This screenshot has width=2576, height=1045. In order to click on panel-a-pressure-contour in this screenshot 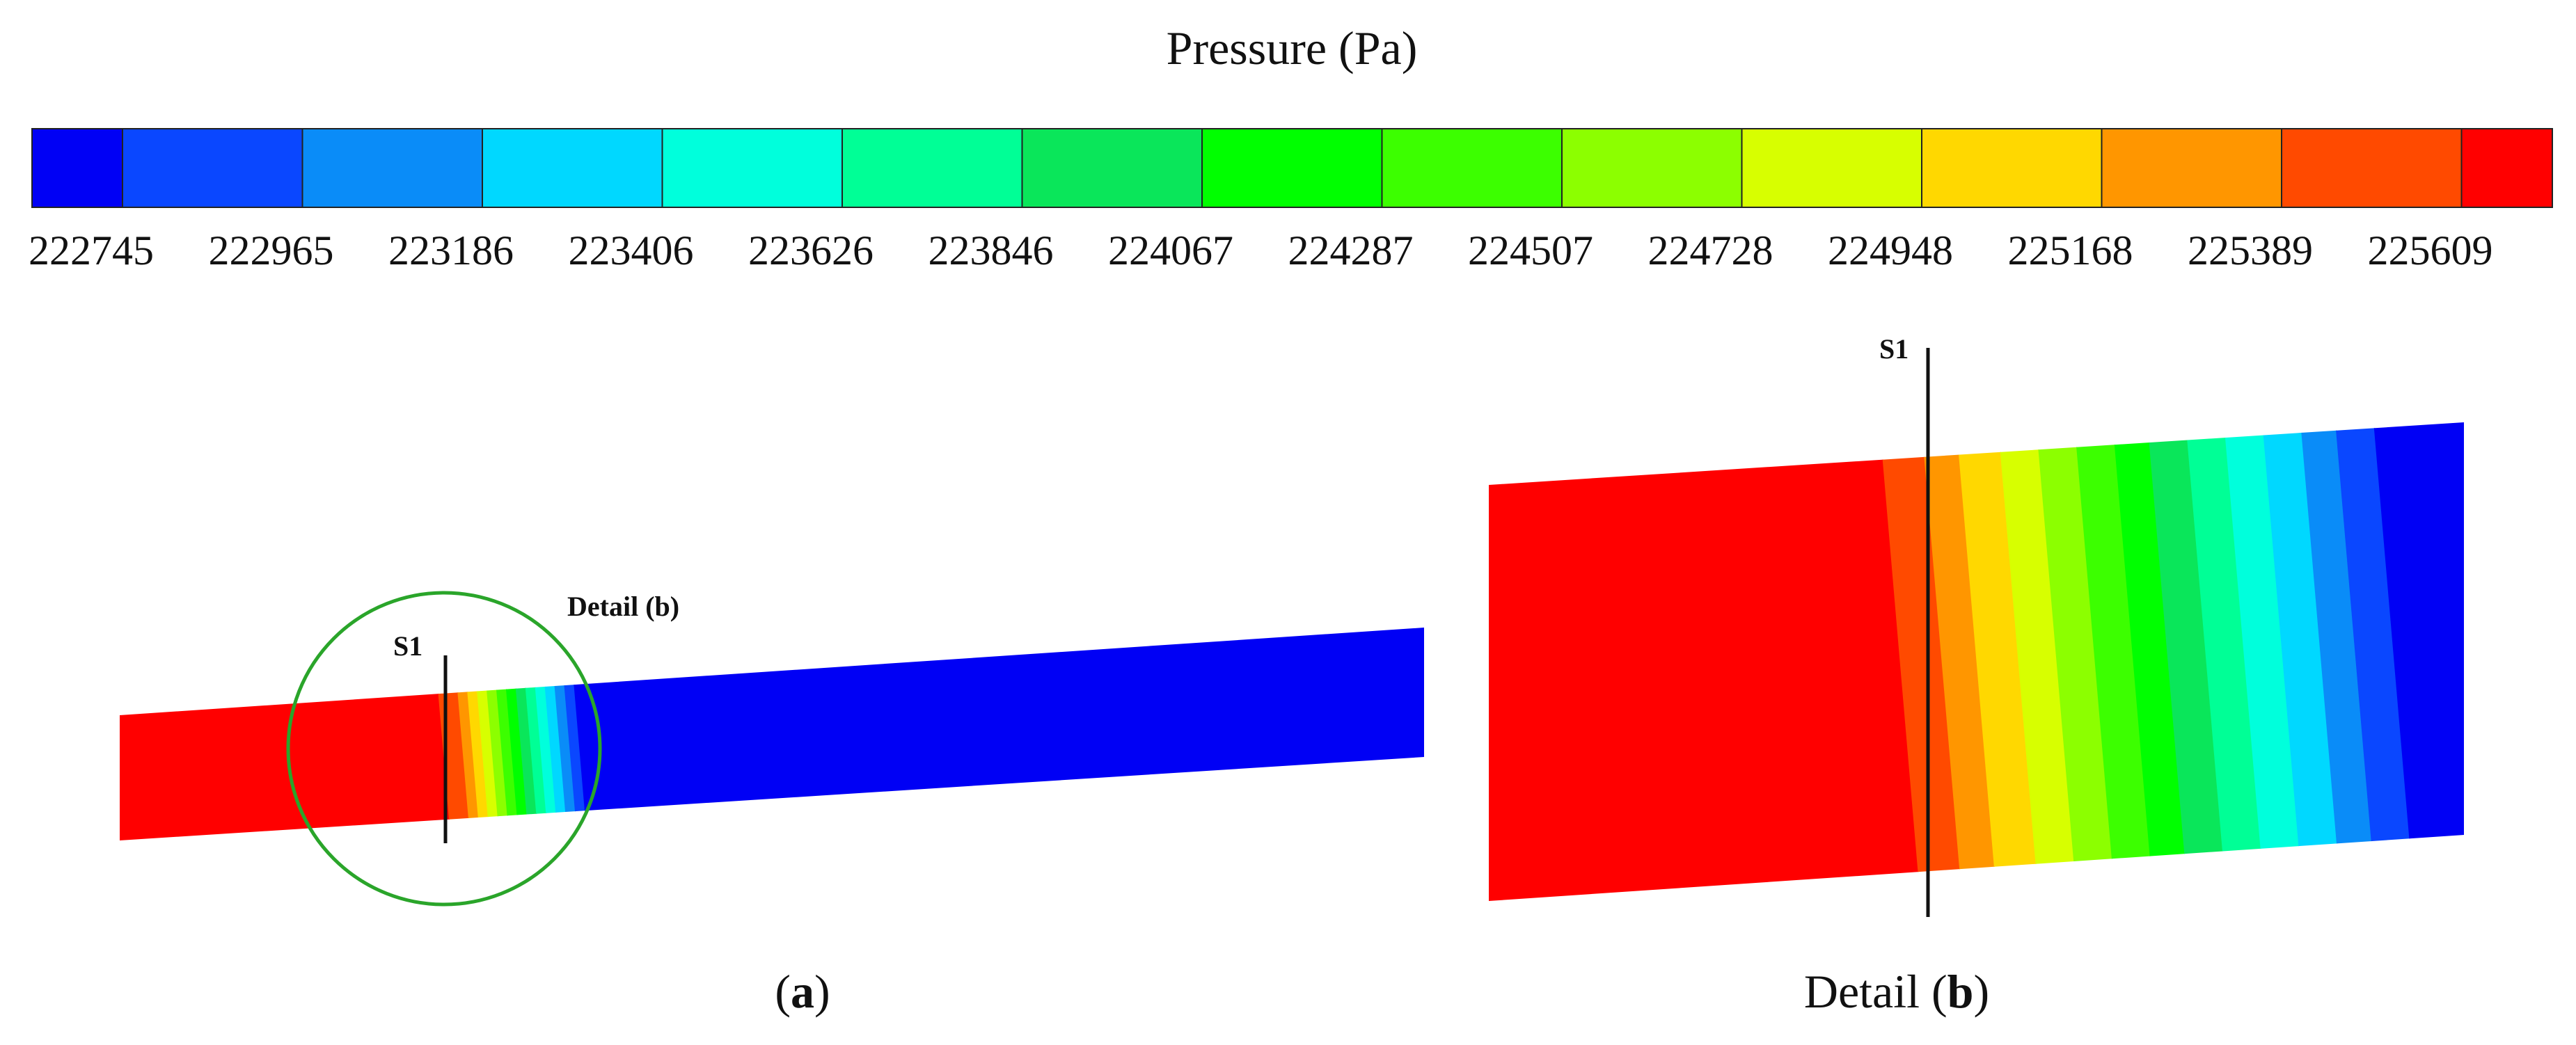, I will do `click(772, 734)`.